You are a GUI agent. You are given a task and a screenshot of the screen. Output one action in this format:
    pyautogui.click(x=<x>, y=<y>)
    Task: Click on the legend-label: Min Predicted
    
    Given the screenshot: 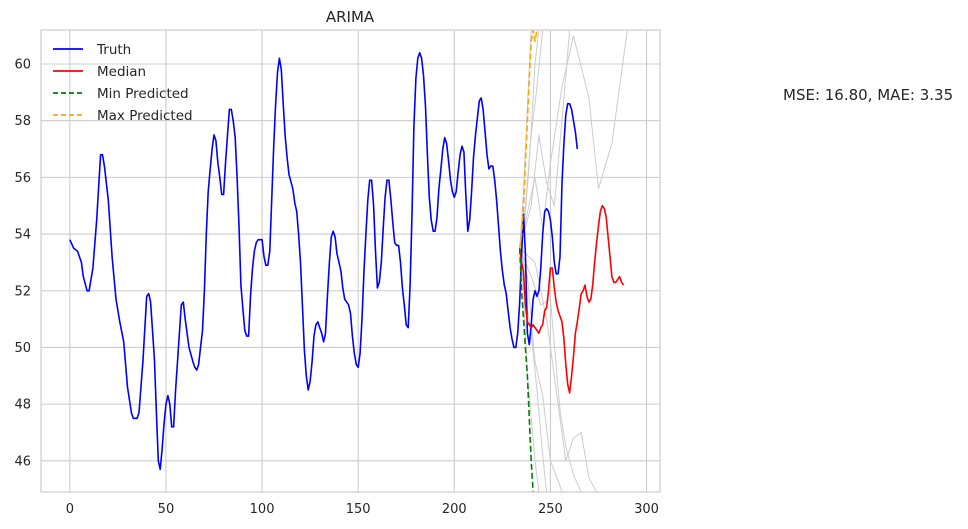 What is the action you would take?
    pyautogui.click(x=143, y=94)
    